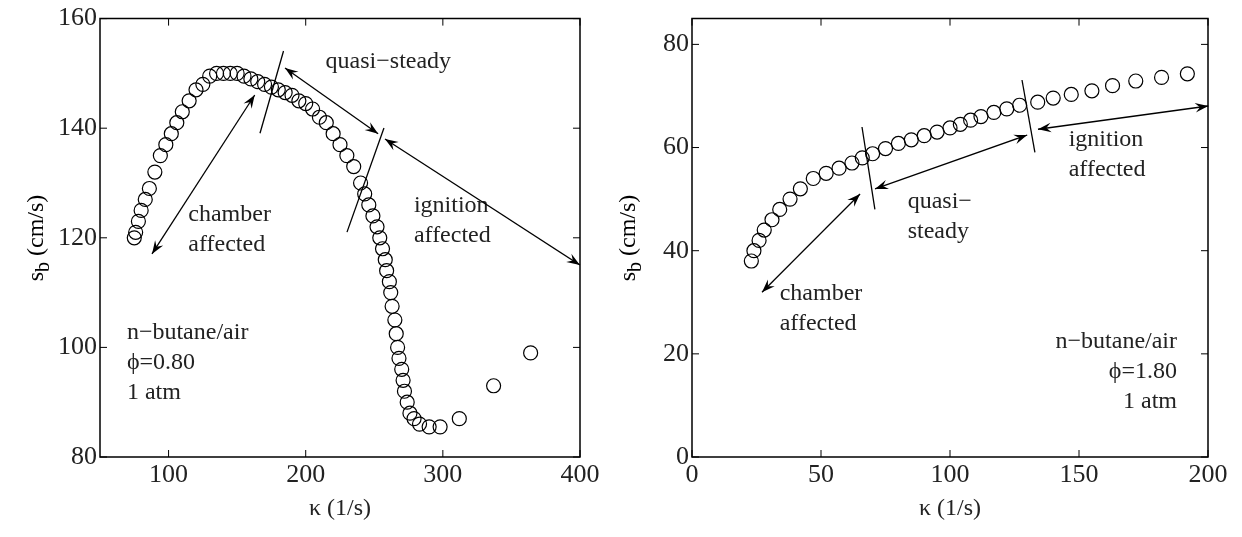 The image size is (1242, 537). I want to click on annotation: n−butane/air ϕ=1.80 1 atm, so click(1116, 370).